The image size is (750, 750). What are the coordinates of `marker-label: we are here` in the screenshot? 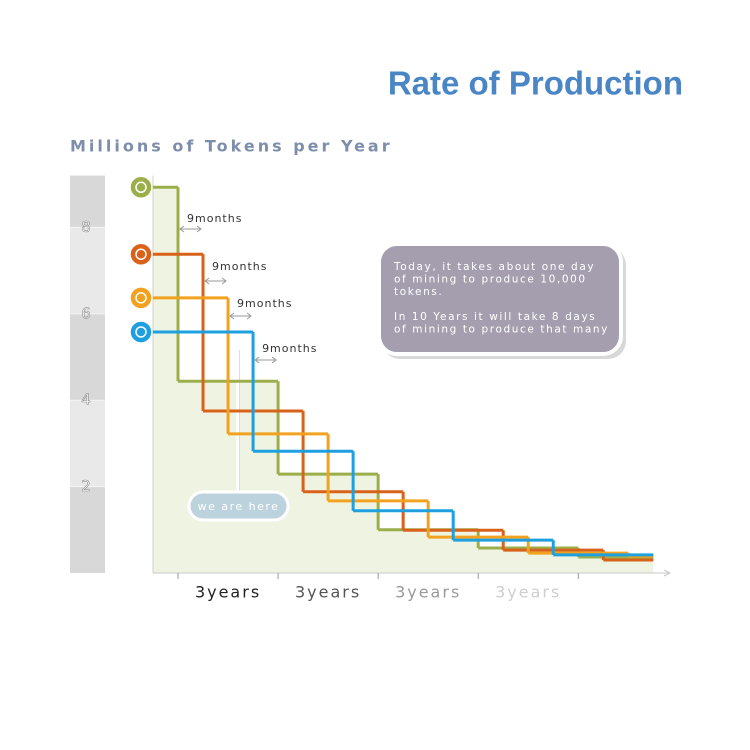 It's located at (239, 506).